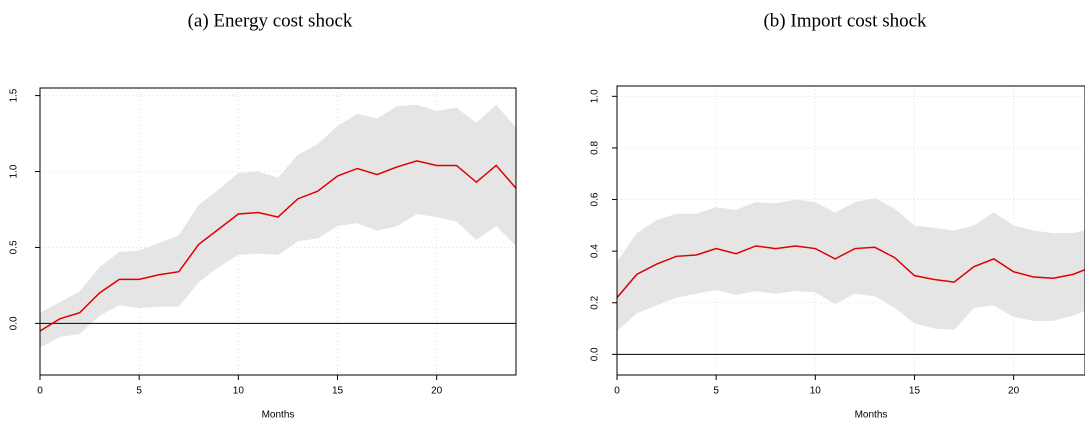 The width and height of the screenshot is (1085, 423). What do you see at coordinates (14, 247) in the screenshot?
I see `y-tick-label: 0.5` at bounding box center [14, 247].